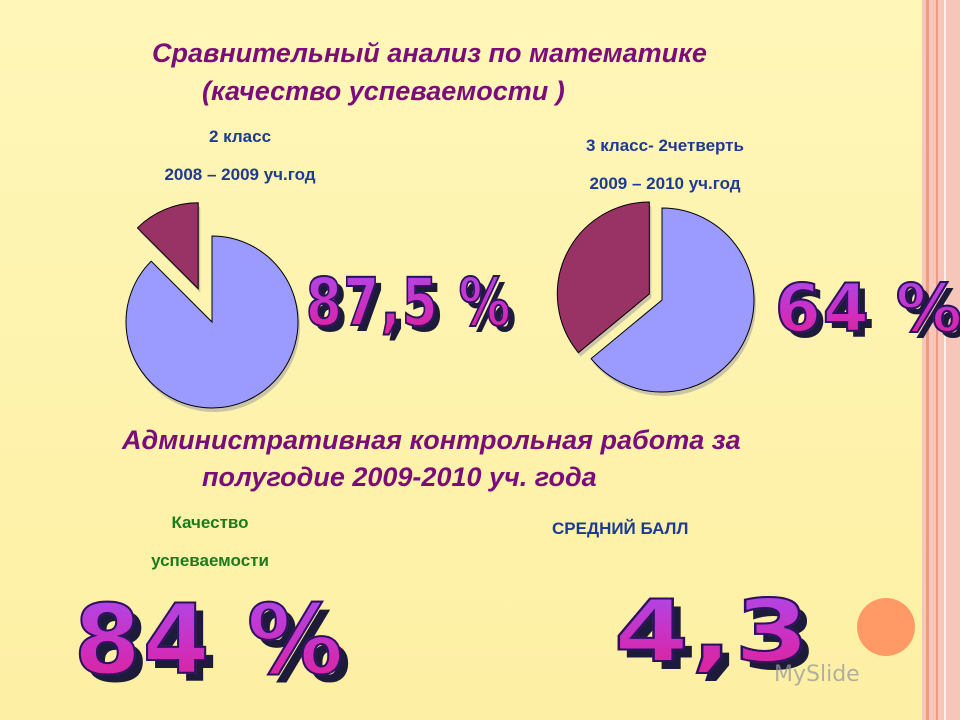  Describe the element at coordinates (399, 477) in the screenshot. I see `subtitle-line2: полугодие 2009-2010 уч. года` at that location.